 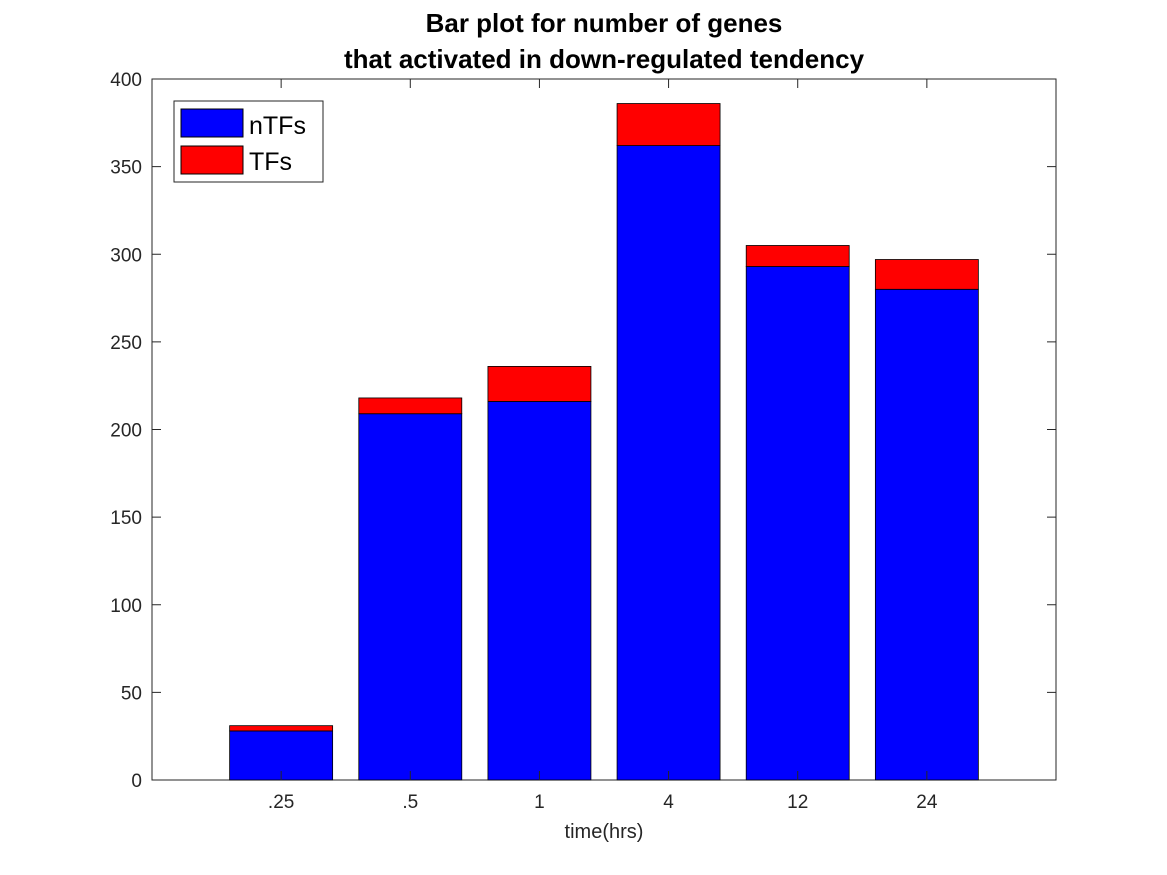 What do you see at coordinates (126, 80) in the screenshot?
I see `y-tick-label: 400` at bounding box center [126, 80].